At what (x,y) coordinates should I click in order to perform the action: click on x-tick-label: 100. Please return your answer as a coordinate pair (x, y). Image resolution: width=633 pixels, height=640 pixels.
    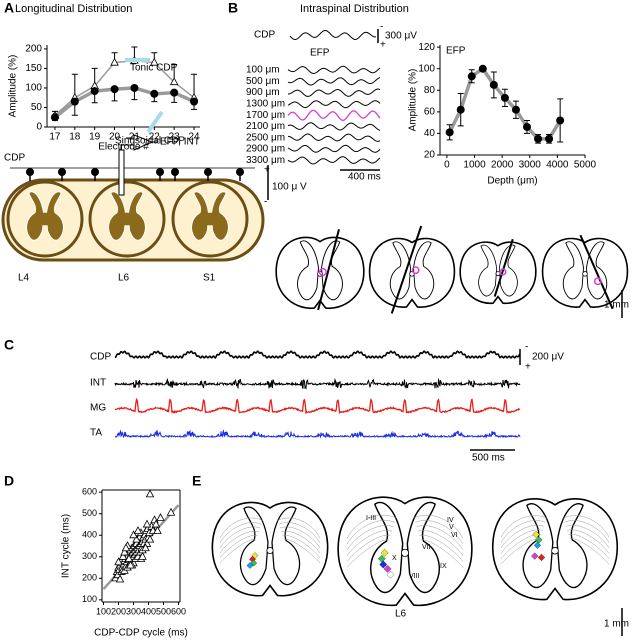
    Looking at the image, I should click on (103, 611).